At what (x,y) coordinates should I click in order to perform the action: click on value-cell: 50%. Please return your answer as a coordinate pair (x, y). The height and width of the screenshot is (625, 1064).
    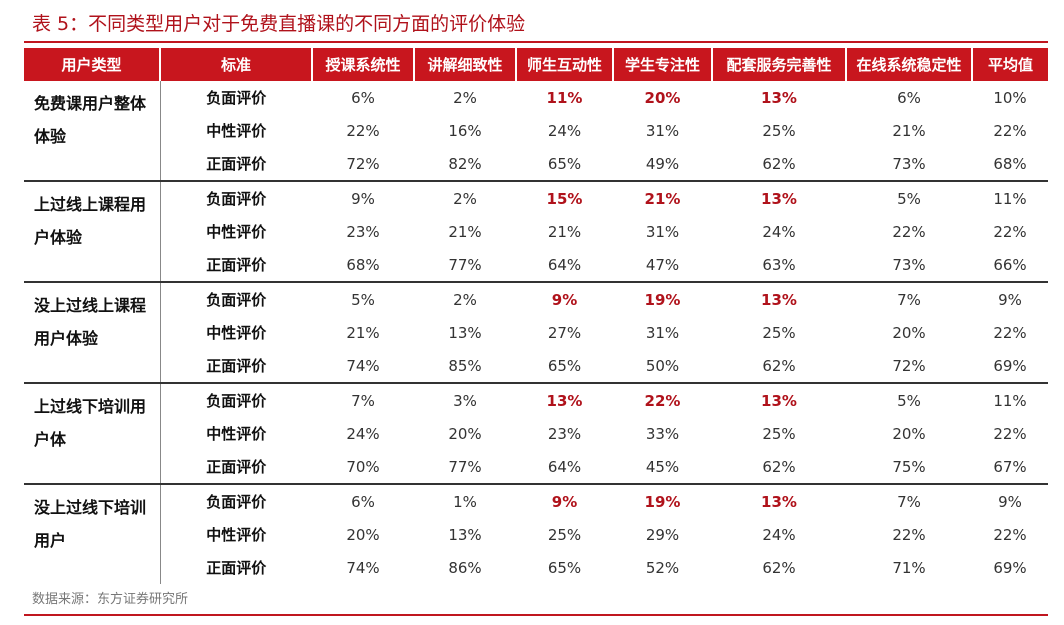
    Looking at the image, I should click on (662, 365).